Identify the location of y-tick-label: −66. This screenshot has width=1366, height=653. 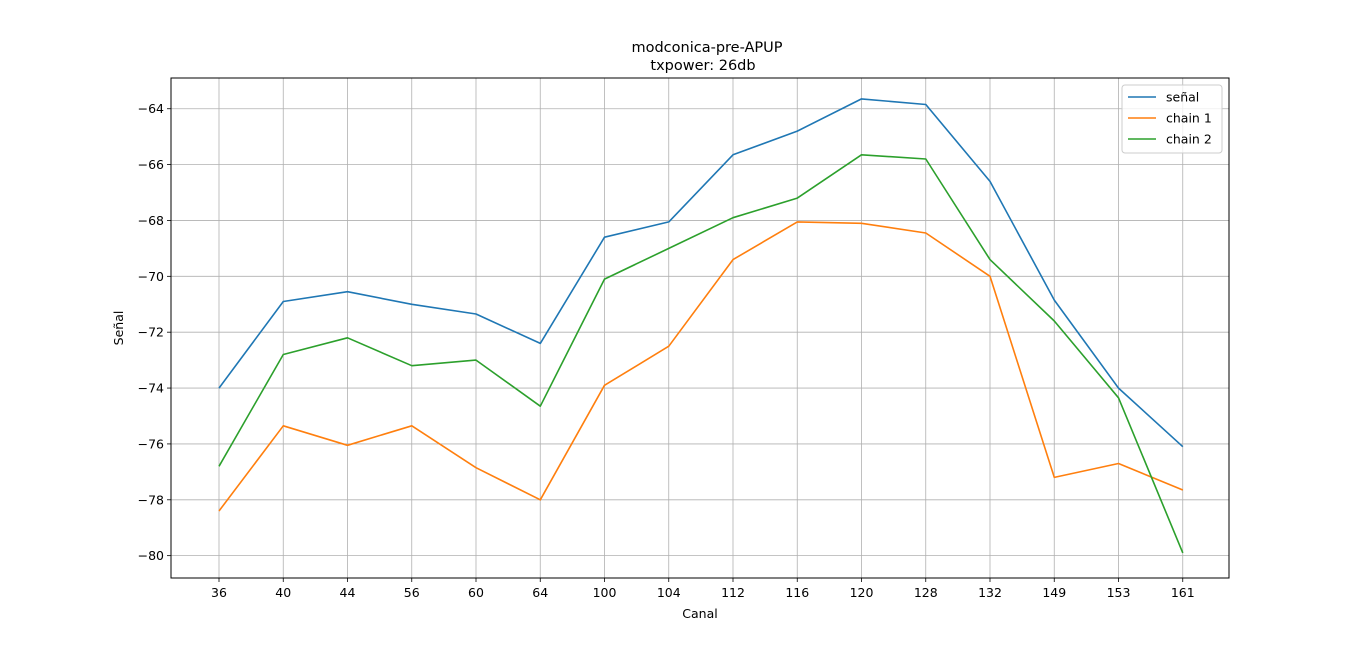
(151, 164).